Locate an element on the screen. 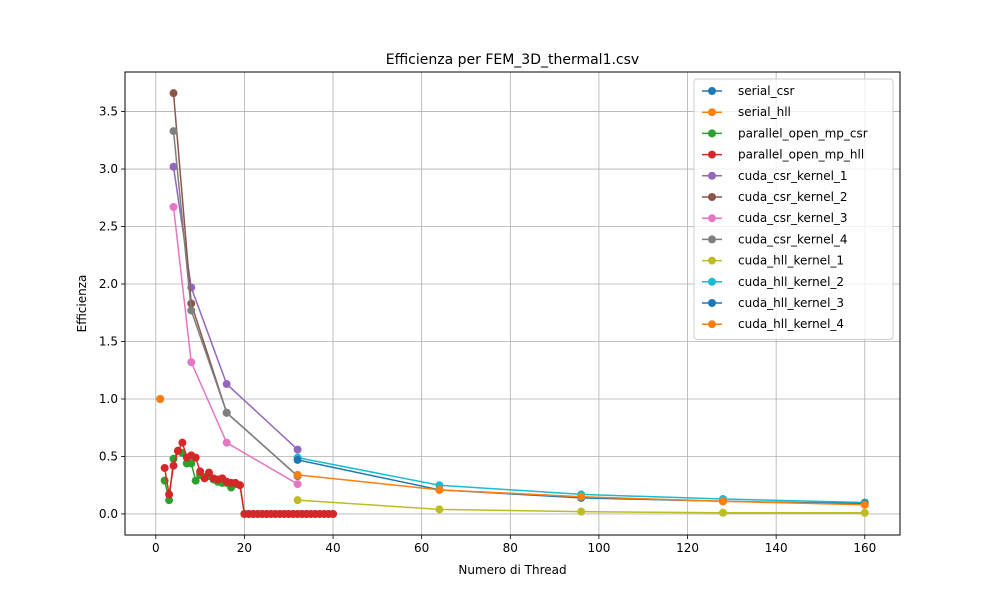  x-tick-label: 160 is located at coordinates (864, 548).